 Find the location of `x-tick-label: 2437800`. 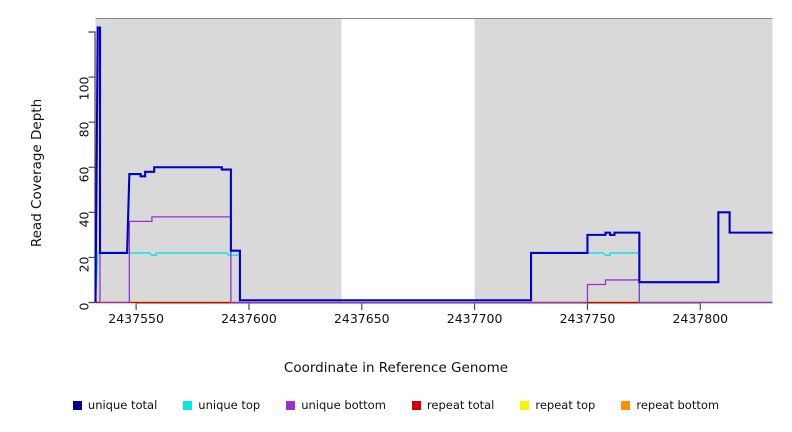

x-tick-label: 2437800 is located at coordinates (700, 318).